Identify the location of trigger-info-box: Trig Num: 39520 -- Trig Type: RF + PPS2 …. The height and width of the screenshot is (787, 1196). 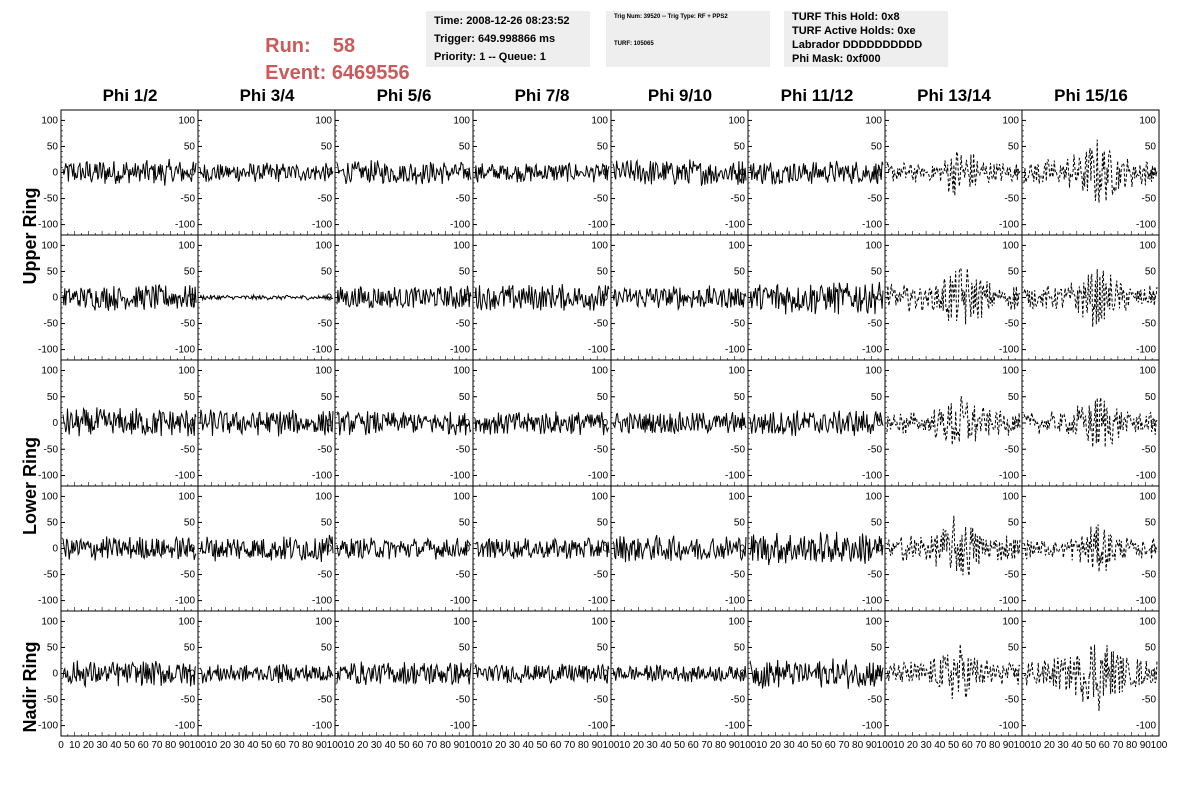
(688, 39).